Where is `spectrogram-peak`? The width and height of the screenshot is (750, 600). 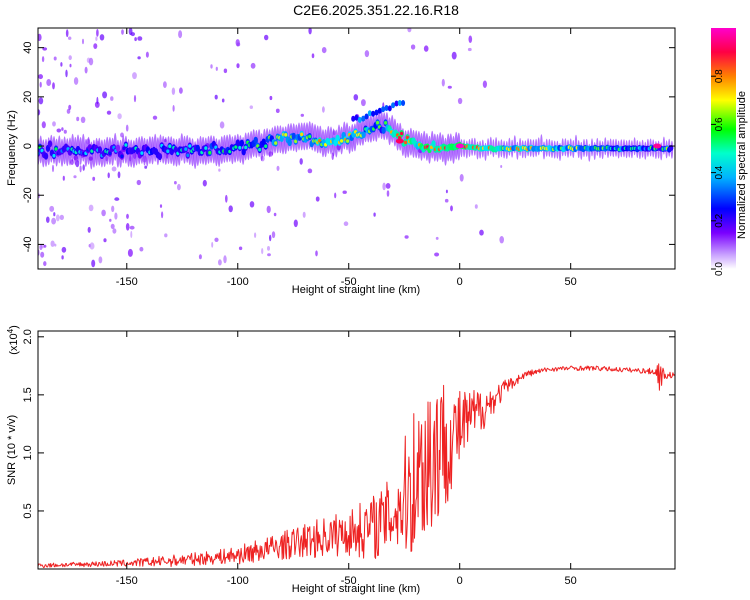
spectrogram-peak is located at coordinates (459, 146).